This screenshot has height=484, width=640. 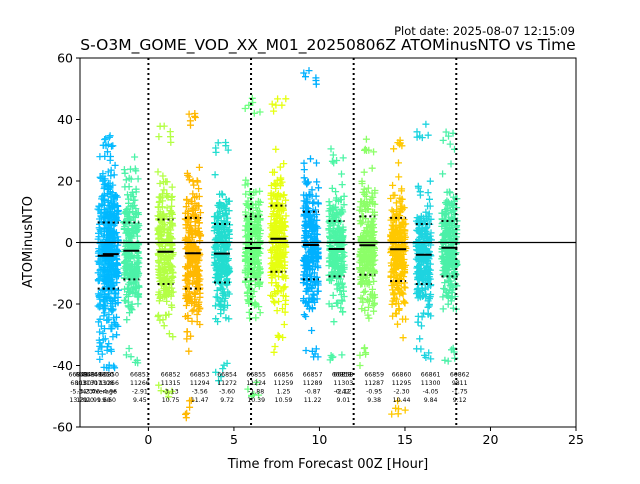 What do you see at coordinates (431, 374) in the screenshot?
I see `stat-label: 66861` at bounding box center [431, 374].